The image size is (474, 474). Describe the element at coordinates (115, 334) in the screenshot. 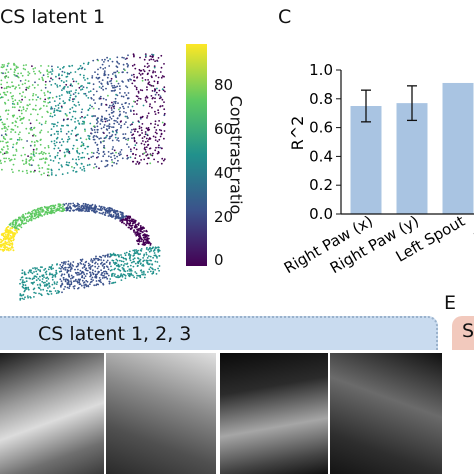

I see `banner-label: CS latent 1, 2, 3` at that location.